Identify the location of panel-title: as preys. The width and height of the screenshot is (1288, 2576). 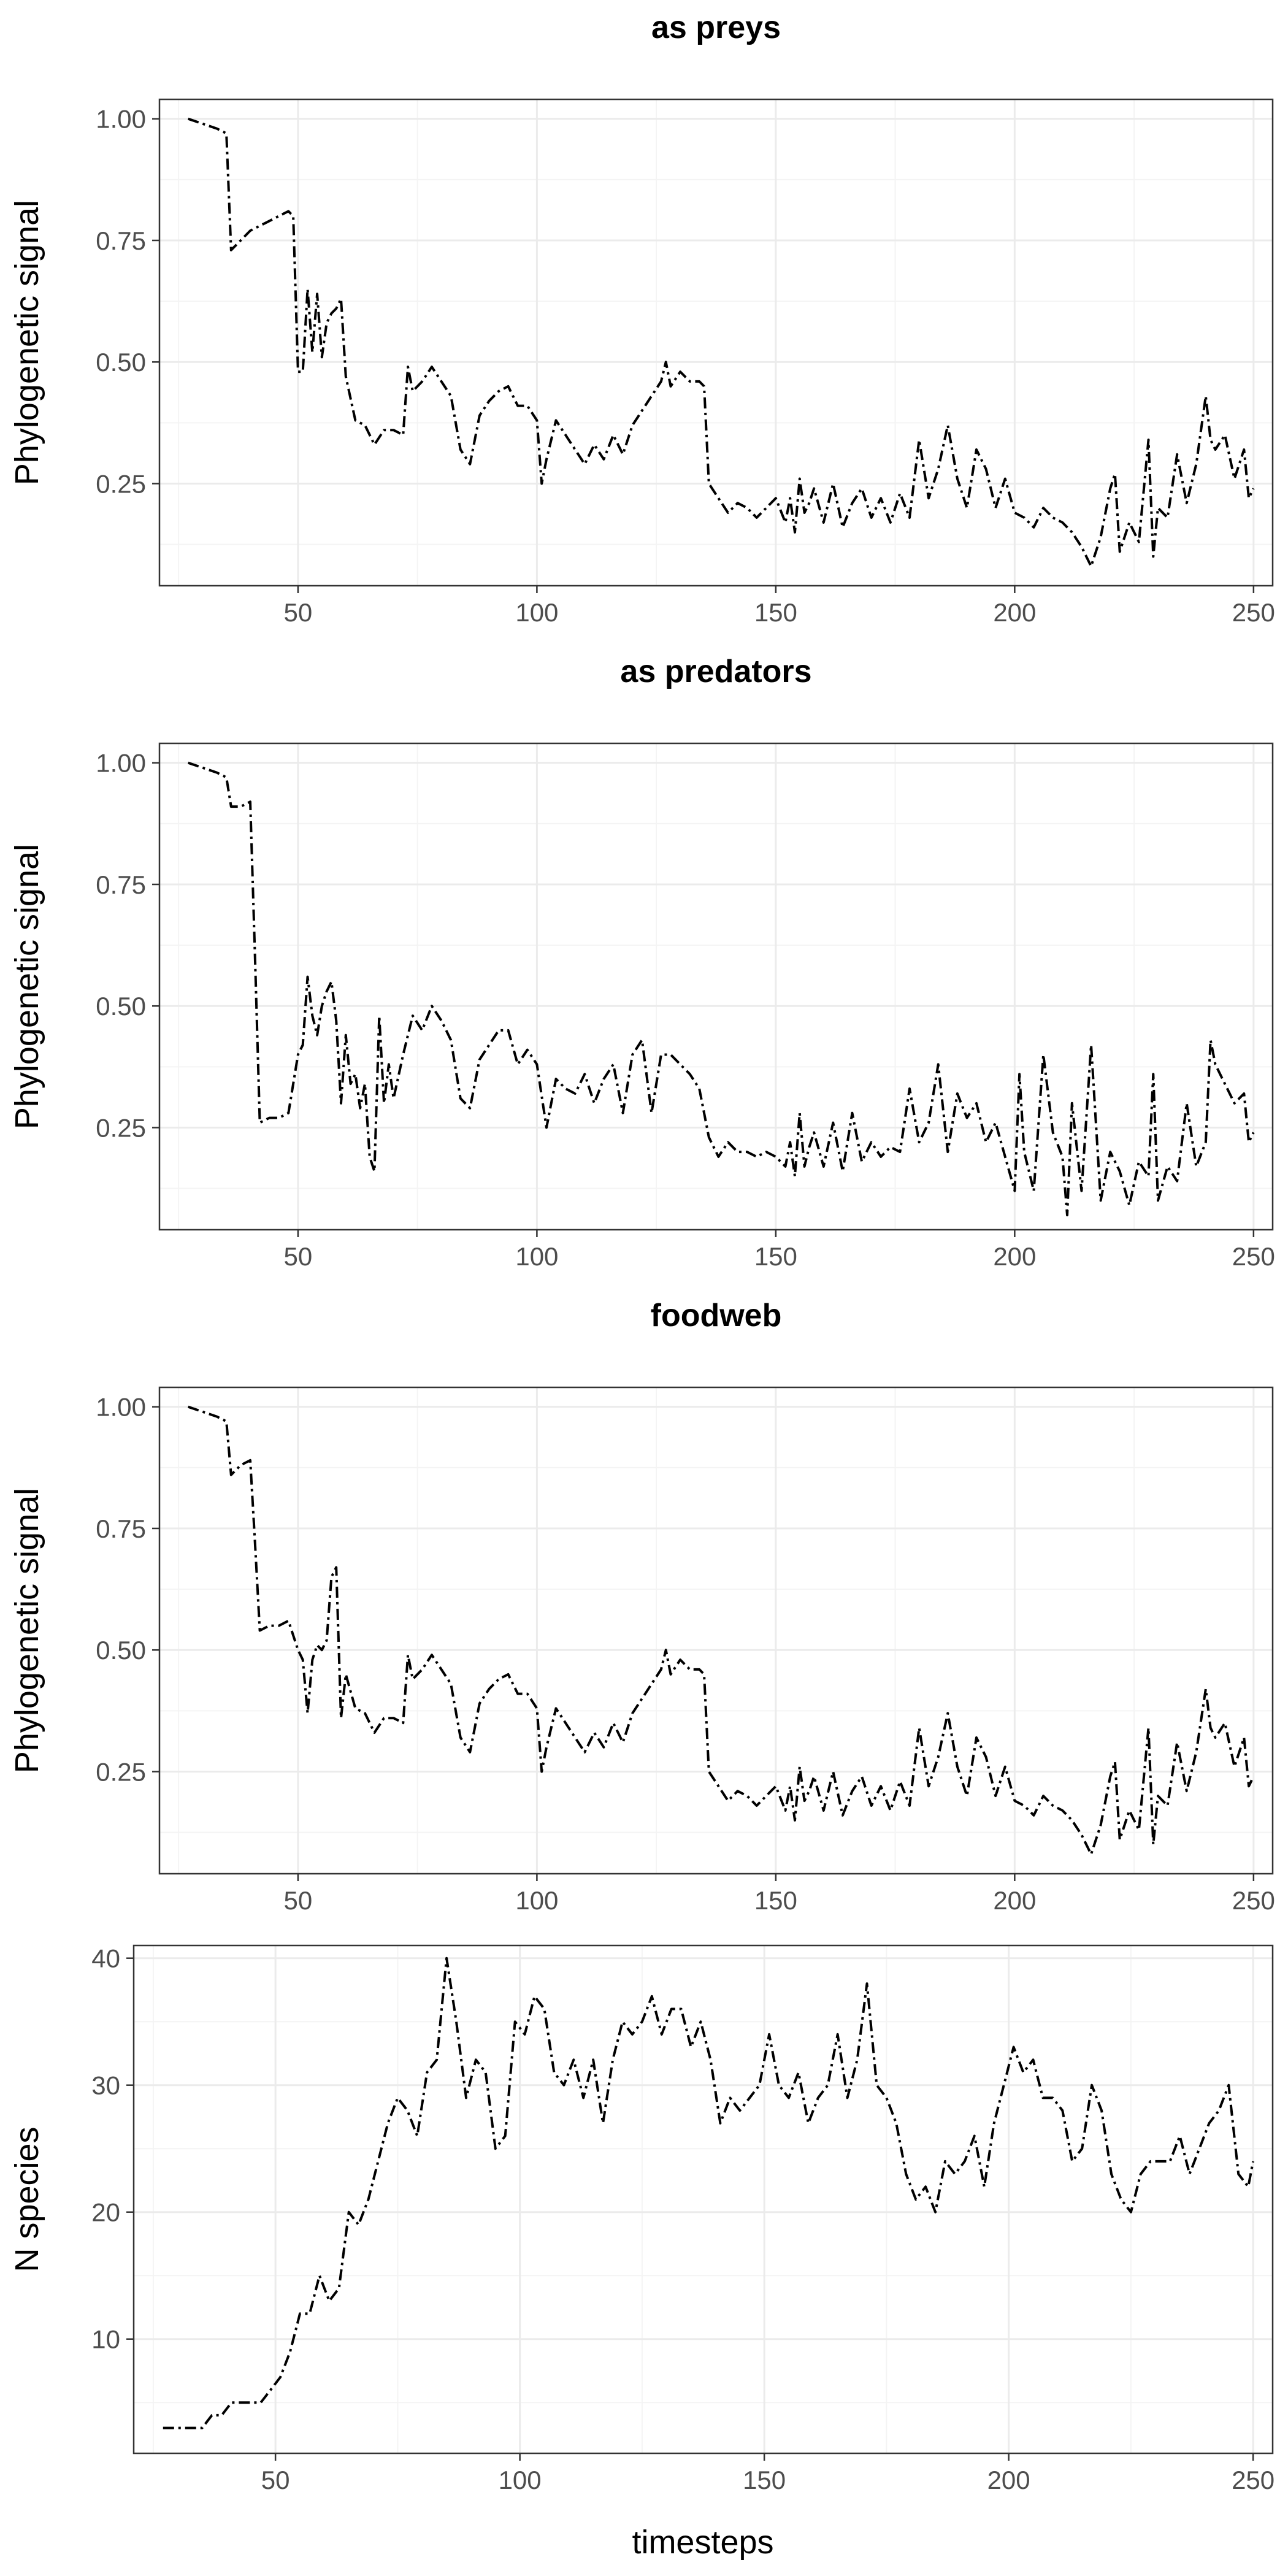
(716, 27).